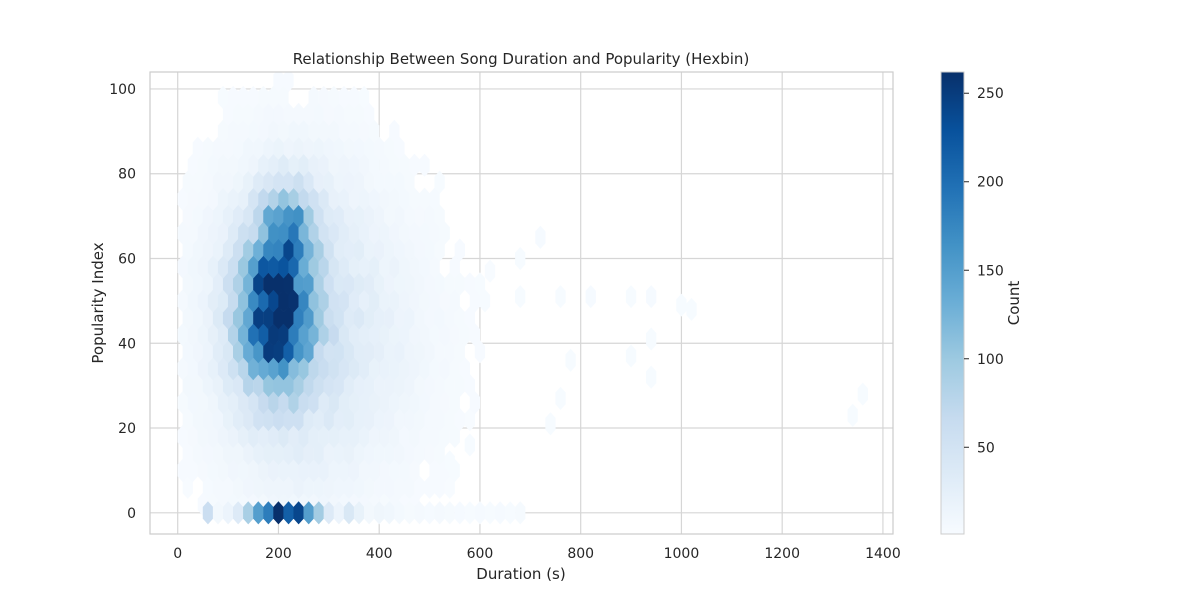  What do you see at coordinates (1014, 303) in the screenshot?
I see `colorbar-label: Count` at bounding box center [1014, 303].